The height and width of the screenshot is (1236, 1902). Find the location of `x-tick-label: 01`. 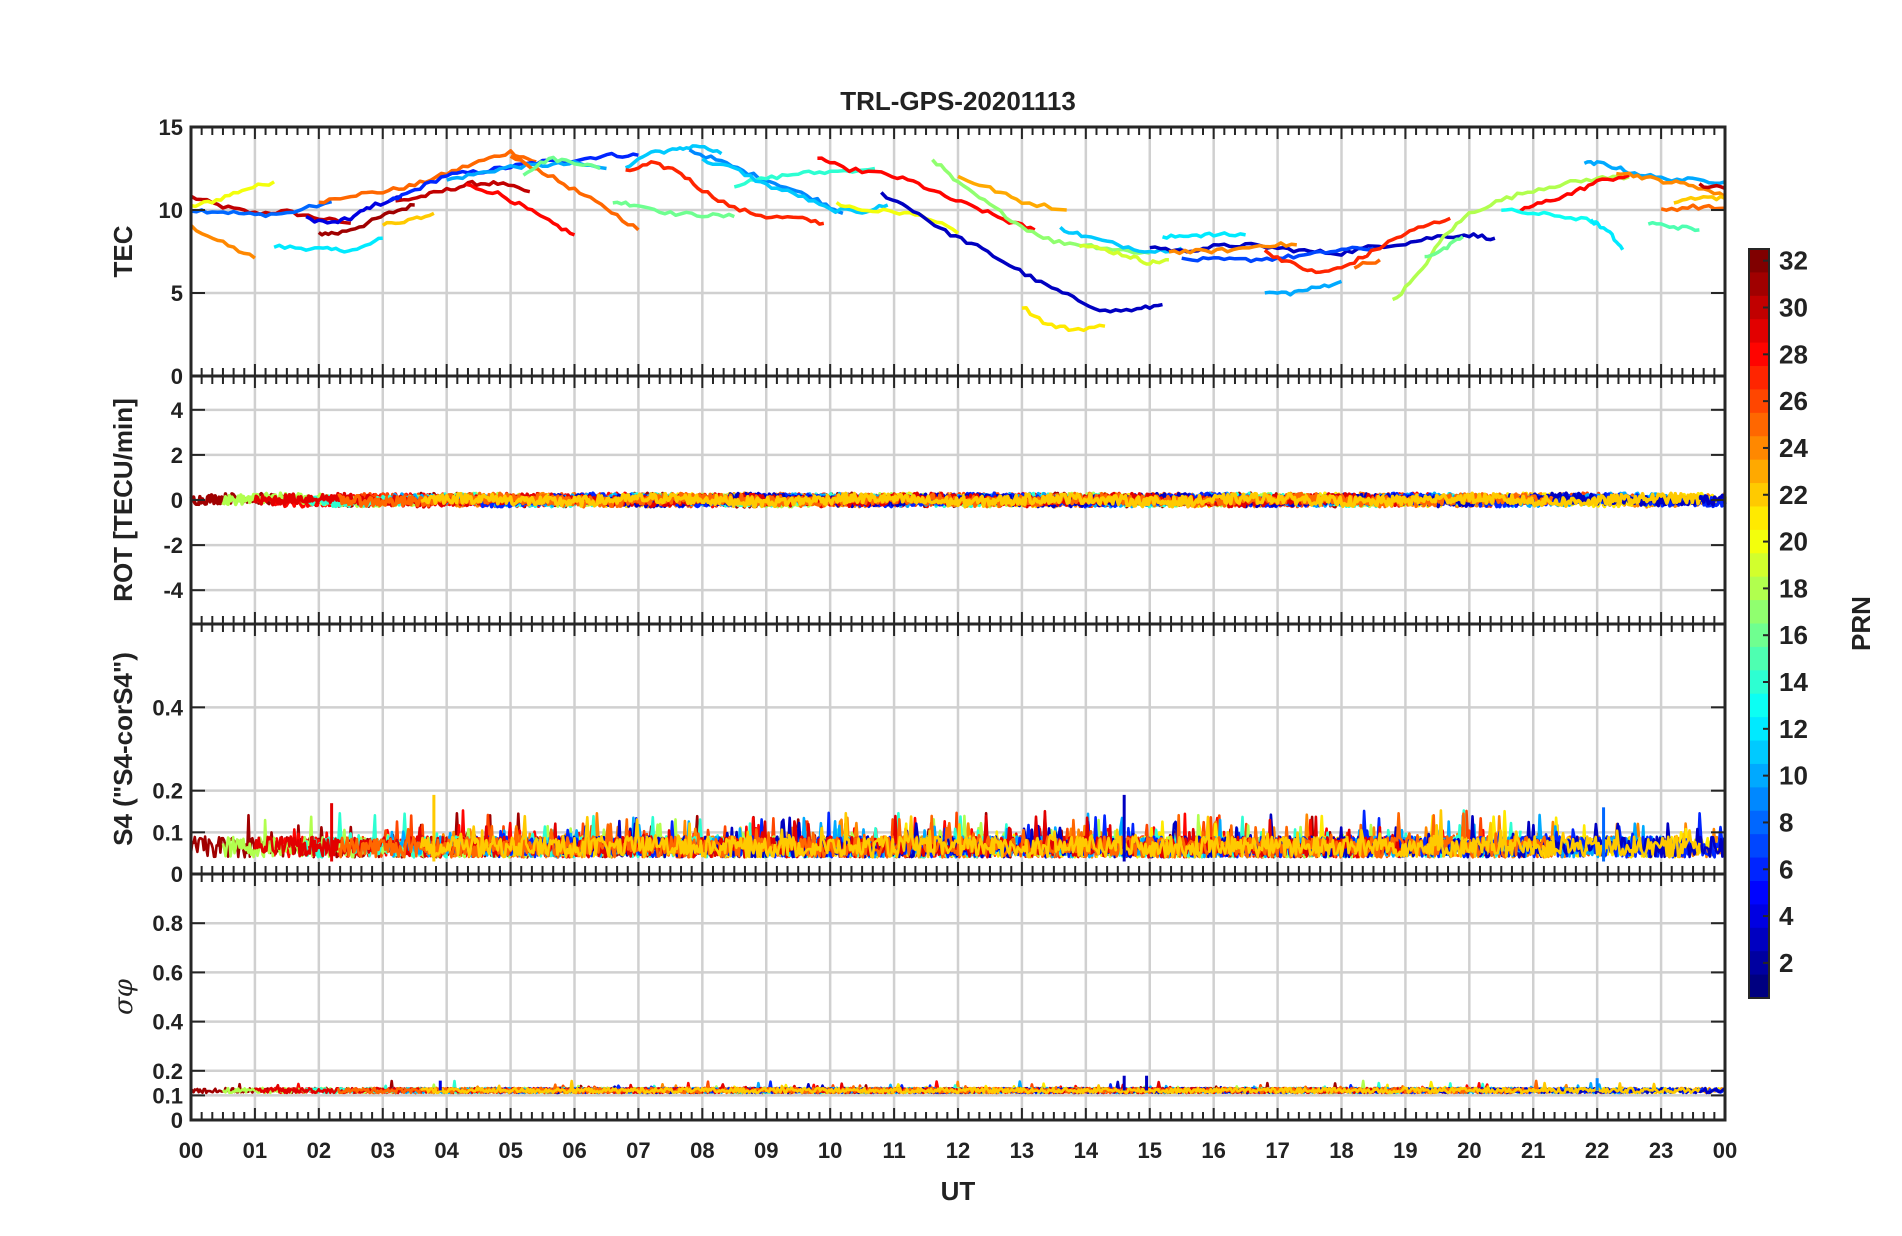

x-tick-label: 01 is located at coordinates (255, 1150).